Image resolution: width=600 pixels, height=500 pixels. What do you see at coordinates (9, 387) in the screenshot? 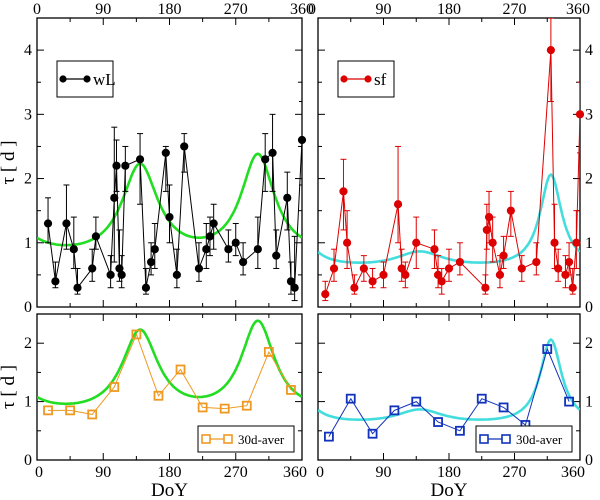
I see `bottom-left-ylabel: τ [ d ]` at bounding box center [9, 387].